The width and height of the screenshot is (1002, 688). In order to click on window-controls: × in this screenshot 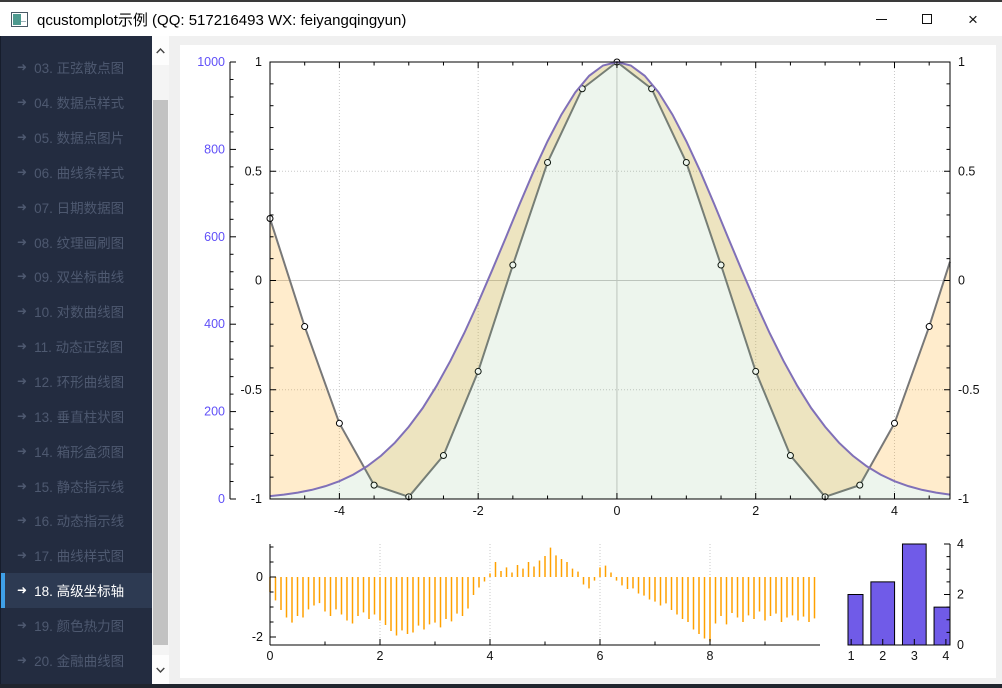, I will do `click(930, 19)`.